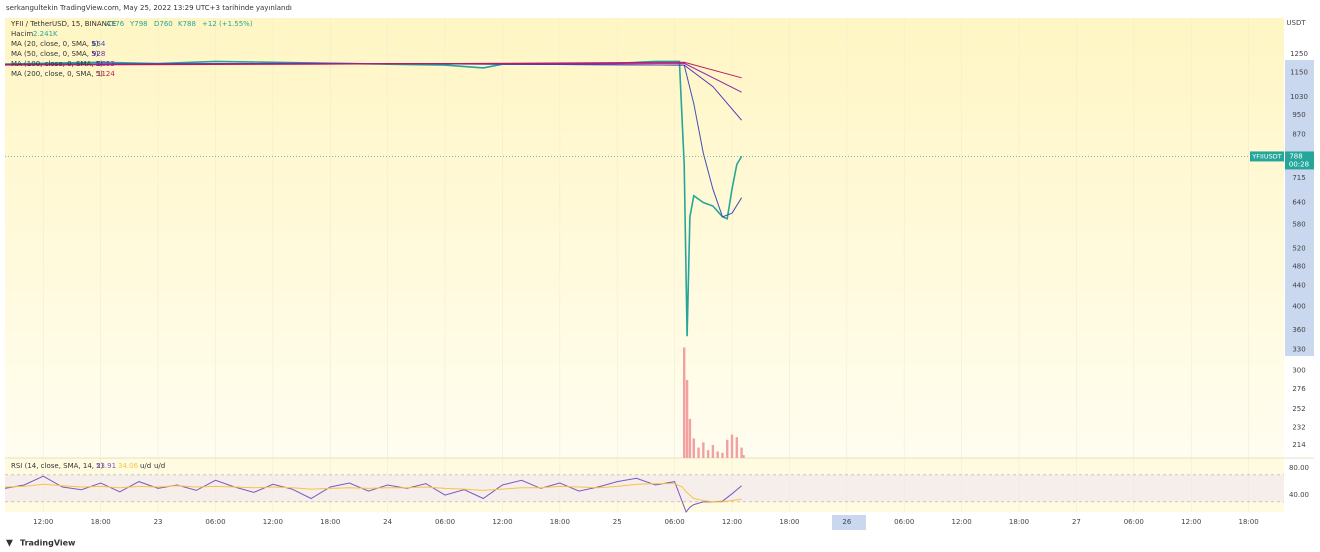  Describe the element at coordinates (1298, 427) in the screenshot. I see `y-tick-label: 232` at that location.